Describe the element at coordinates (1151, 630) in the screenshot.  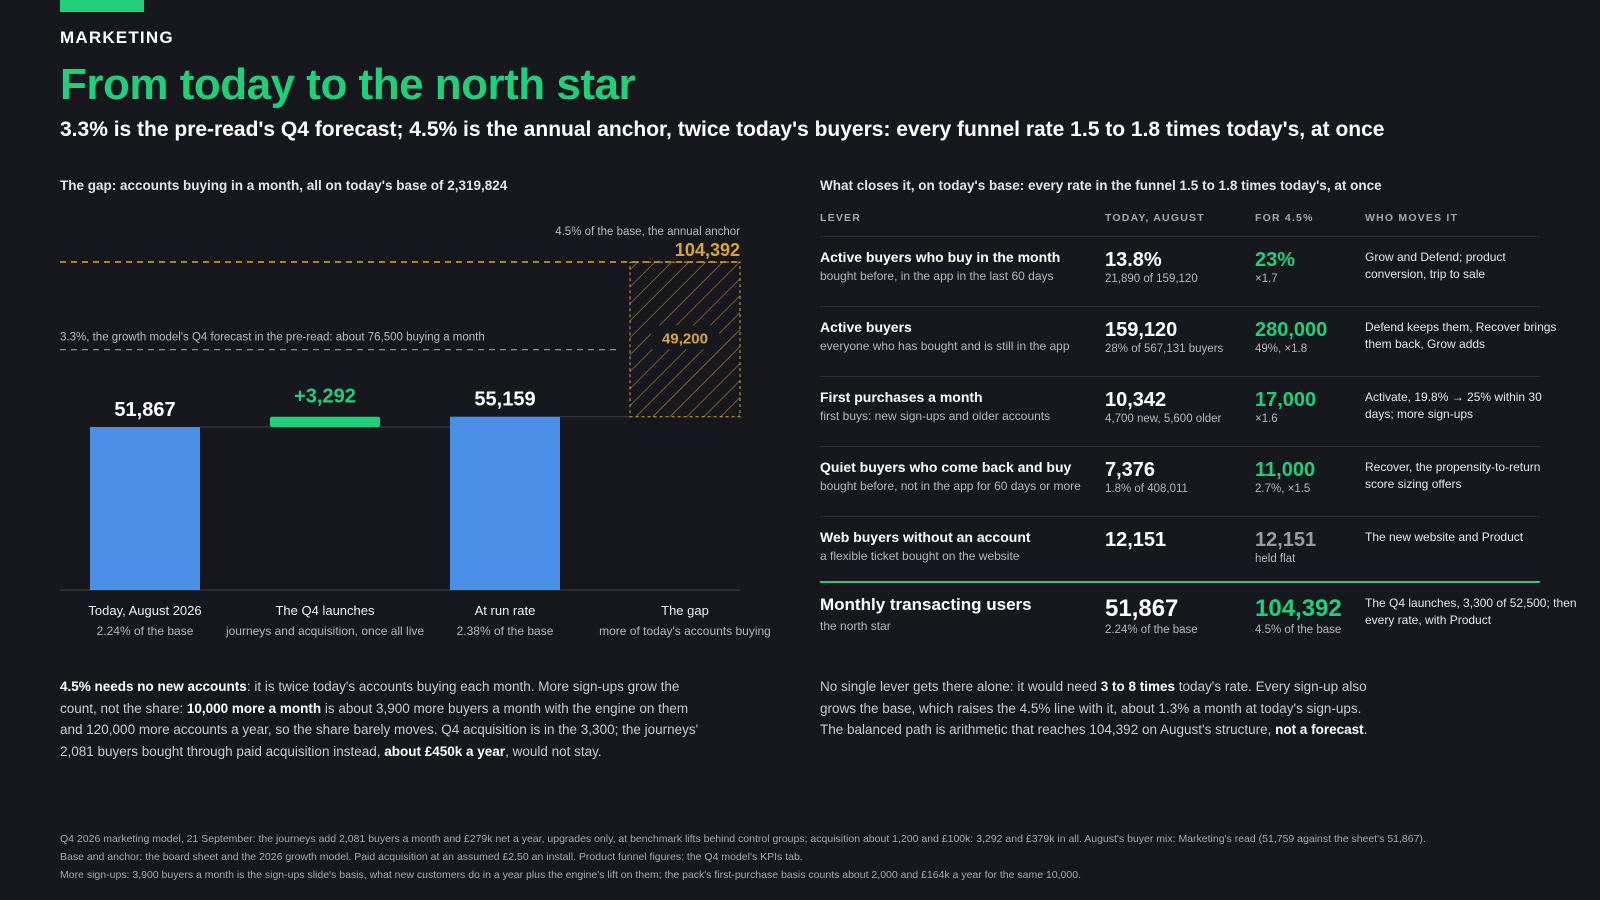
I see `total-today-detail: 2.24% of the base` at that location.